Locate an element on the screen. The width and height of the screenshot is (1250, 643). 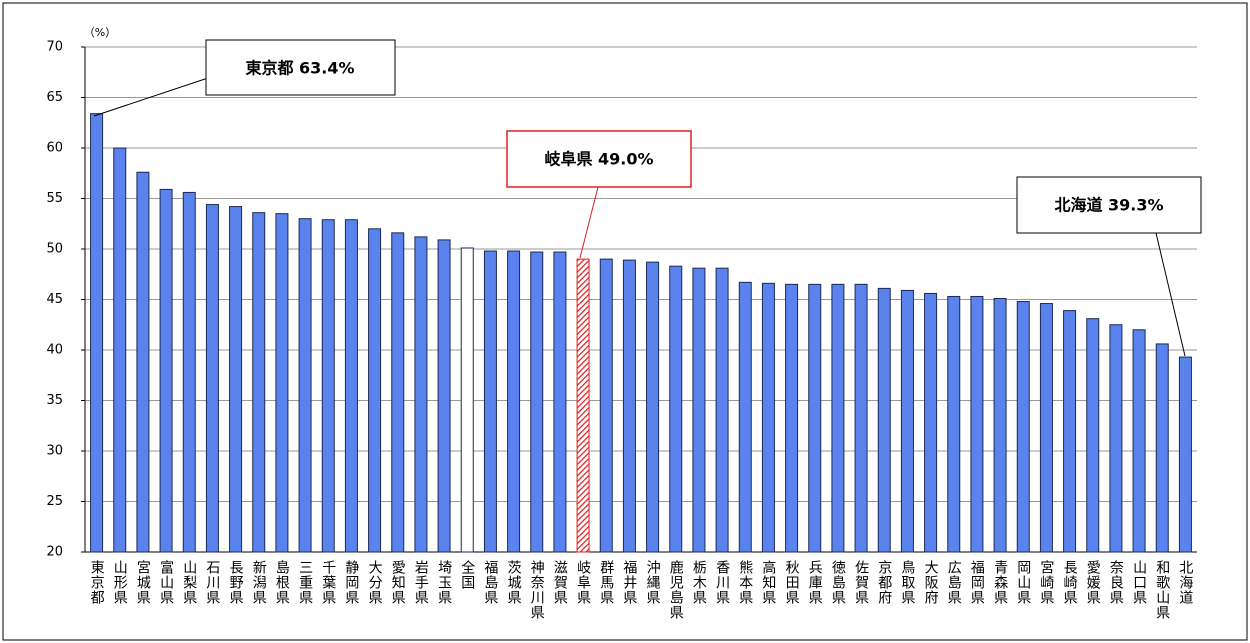
x-tick-label: 島根県 is located at coordinates (282, 582).